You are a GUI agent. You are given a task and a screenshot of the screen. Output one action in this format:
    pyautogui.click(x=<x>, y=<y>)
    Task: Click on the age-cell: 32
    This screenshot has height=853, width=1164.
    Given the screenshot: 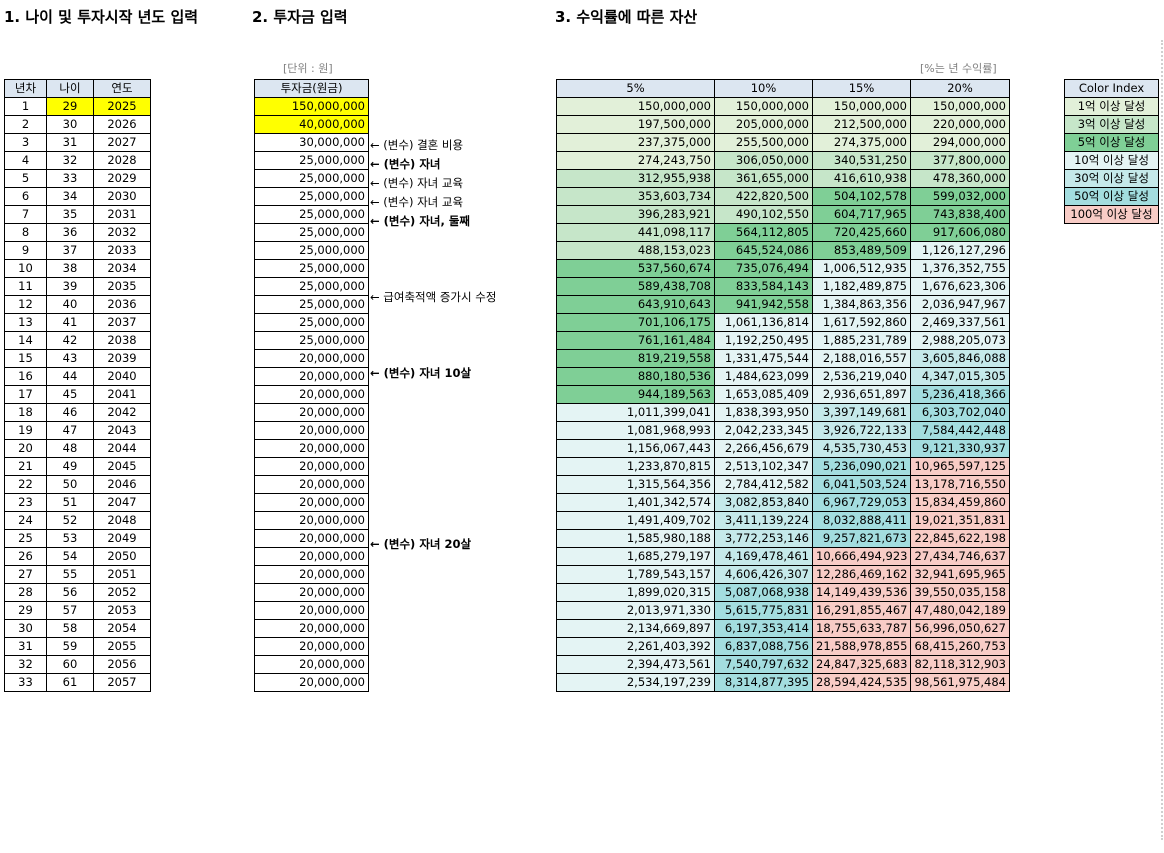 What is the action you would take?
    pyautogui.click(x=70, y=161)
    